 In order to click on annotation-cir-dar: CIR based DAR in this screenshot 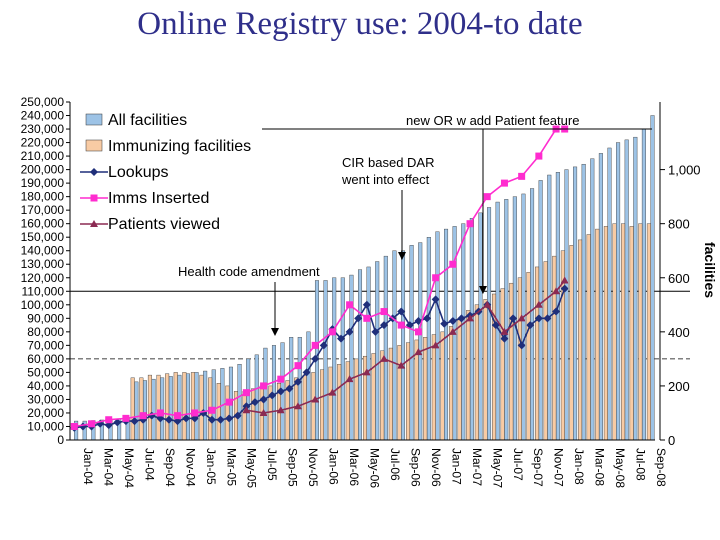, I will do `click(388, 162)`.